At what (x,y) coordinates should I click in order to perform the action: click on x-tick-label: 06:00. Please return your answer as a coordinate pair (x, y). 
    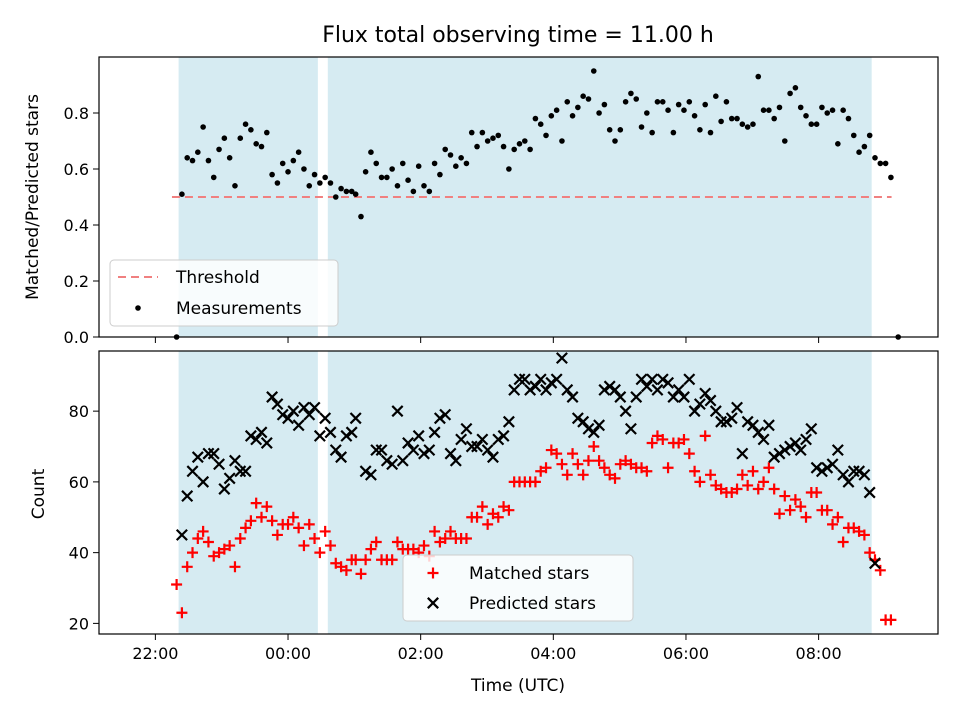
    Looking at the image, I should click on (686, 653).